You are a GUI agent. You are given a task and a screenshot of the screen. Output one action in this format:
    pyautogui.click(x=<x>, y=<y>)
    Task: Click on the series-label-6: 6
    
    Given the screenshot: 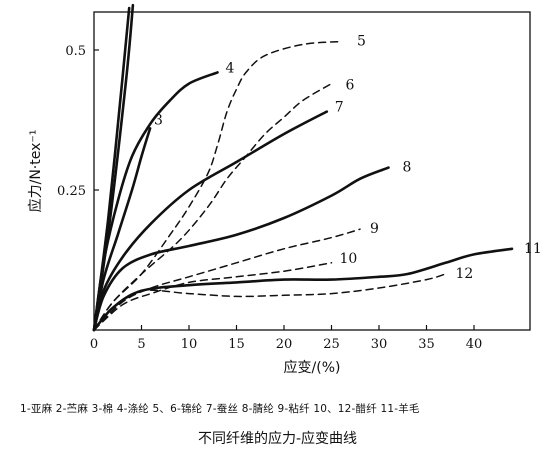 What is the action you would take?
    pyautogui.click(x=350, y=86)
    